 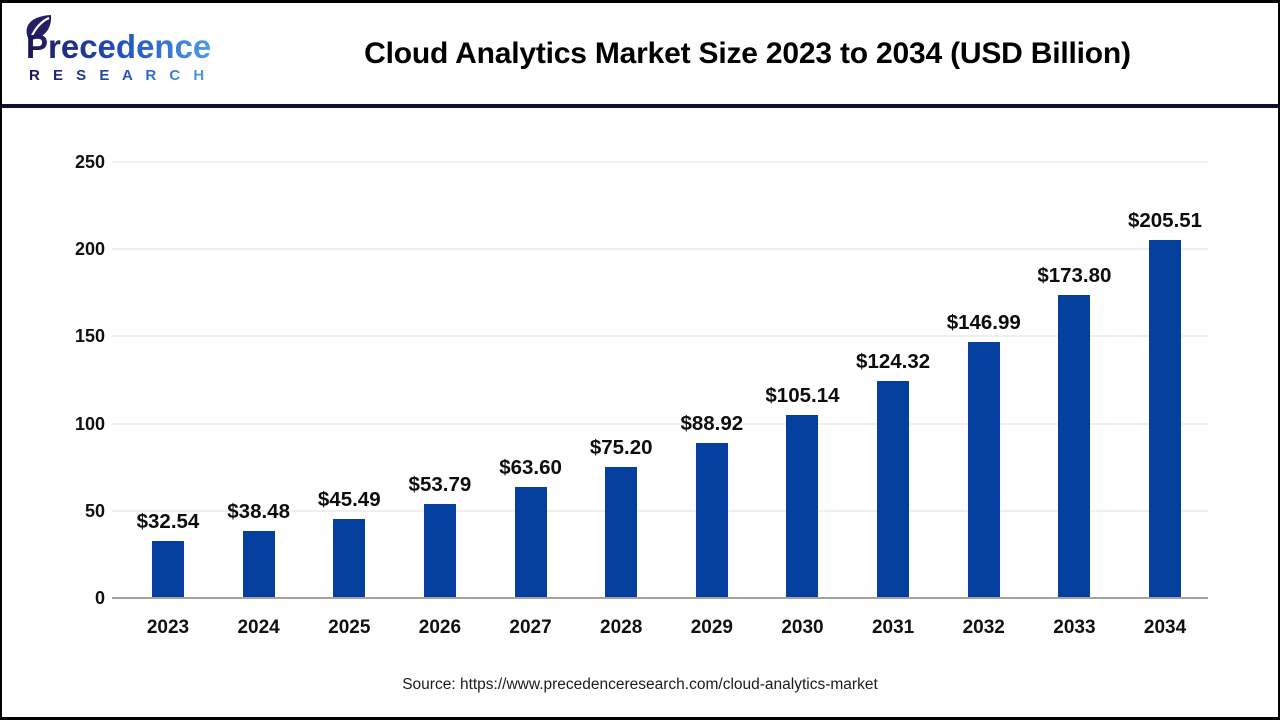 What do you see at coordinates (440, 485) in the screenshot?
I see `value-label-2026: $53.79` at bounding box center [440, 485].